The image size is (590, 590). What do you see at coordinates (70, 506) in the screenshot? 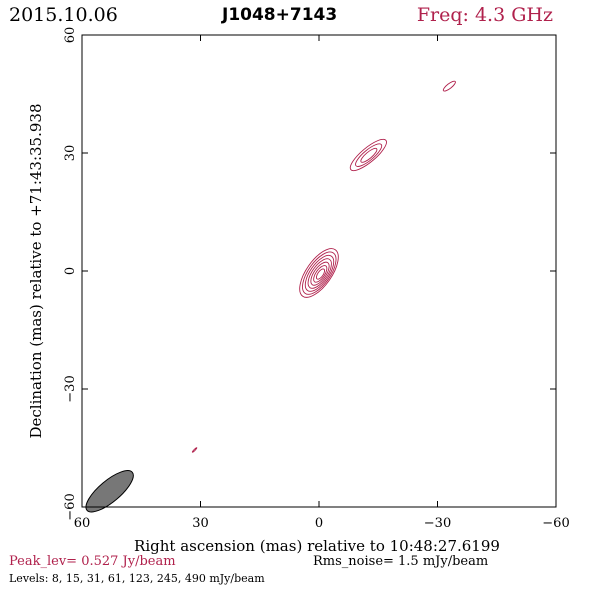
I see `y-tick-label: −60` at bounding box center [70, 506].